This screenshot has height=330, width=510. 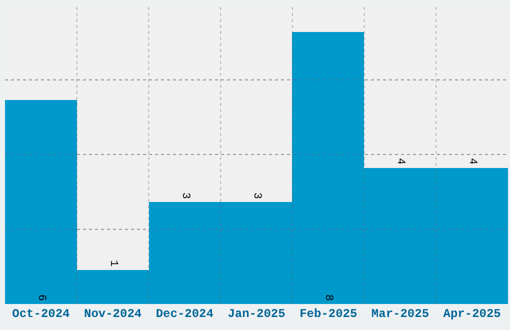 What do you see at coordinates (329, 314) in the screenshot?
I see `x-tick-label: Feb-2025` at bounding box center [329, 314].